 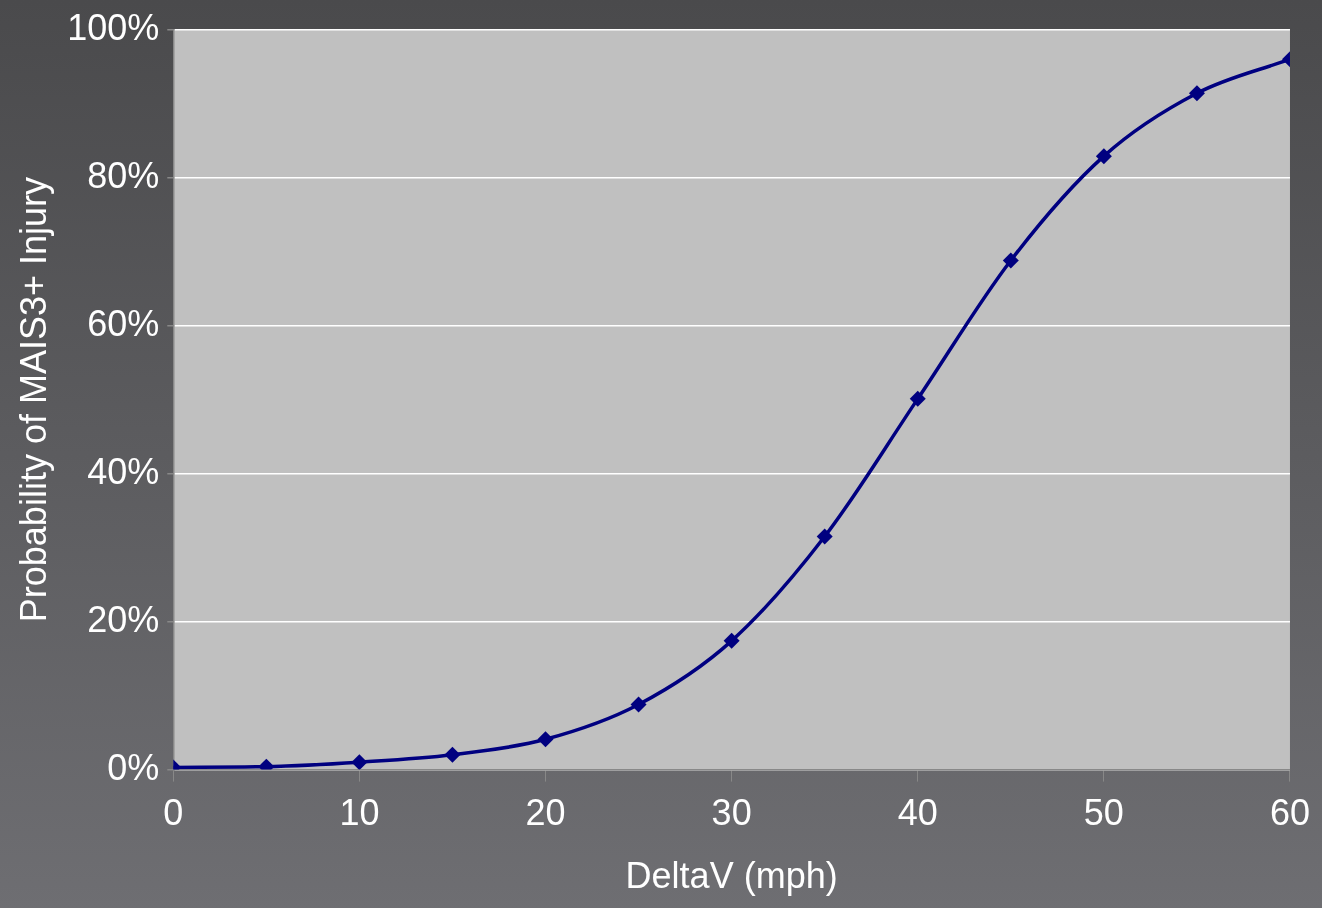 What do you see at coordinates (1103, 813) in the screenshot?
I see `x-tick-label: 50` at bounding box center [1103, 813].